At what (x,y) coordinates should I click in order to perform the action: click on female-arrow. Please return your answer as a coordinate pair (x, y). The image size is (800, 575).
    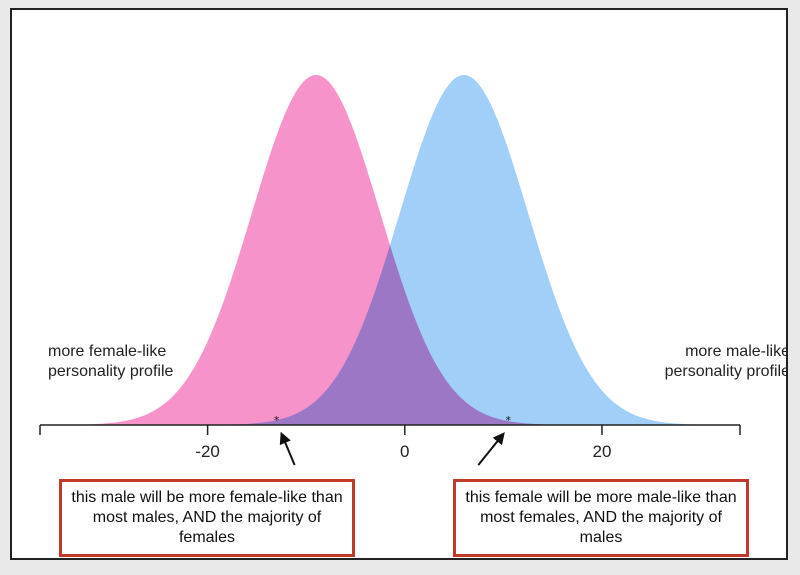
    Looking at the image, I should click on (491, 449).